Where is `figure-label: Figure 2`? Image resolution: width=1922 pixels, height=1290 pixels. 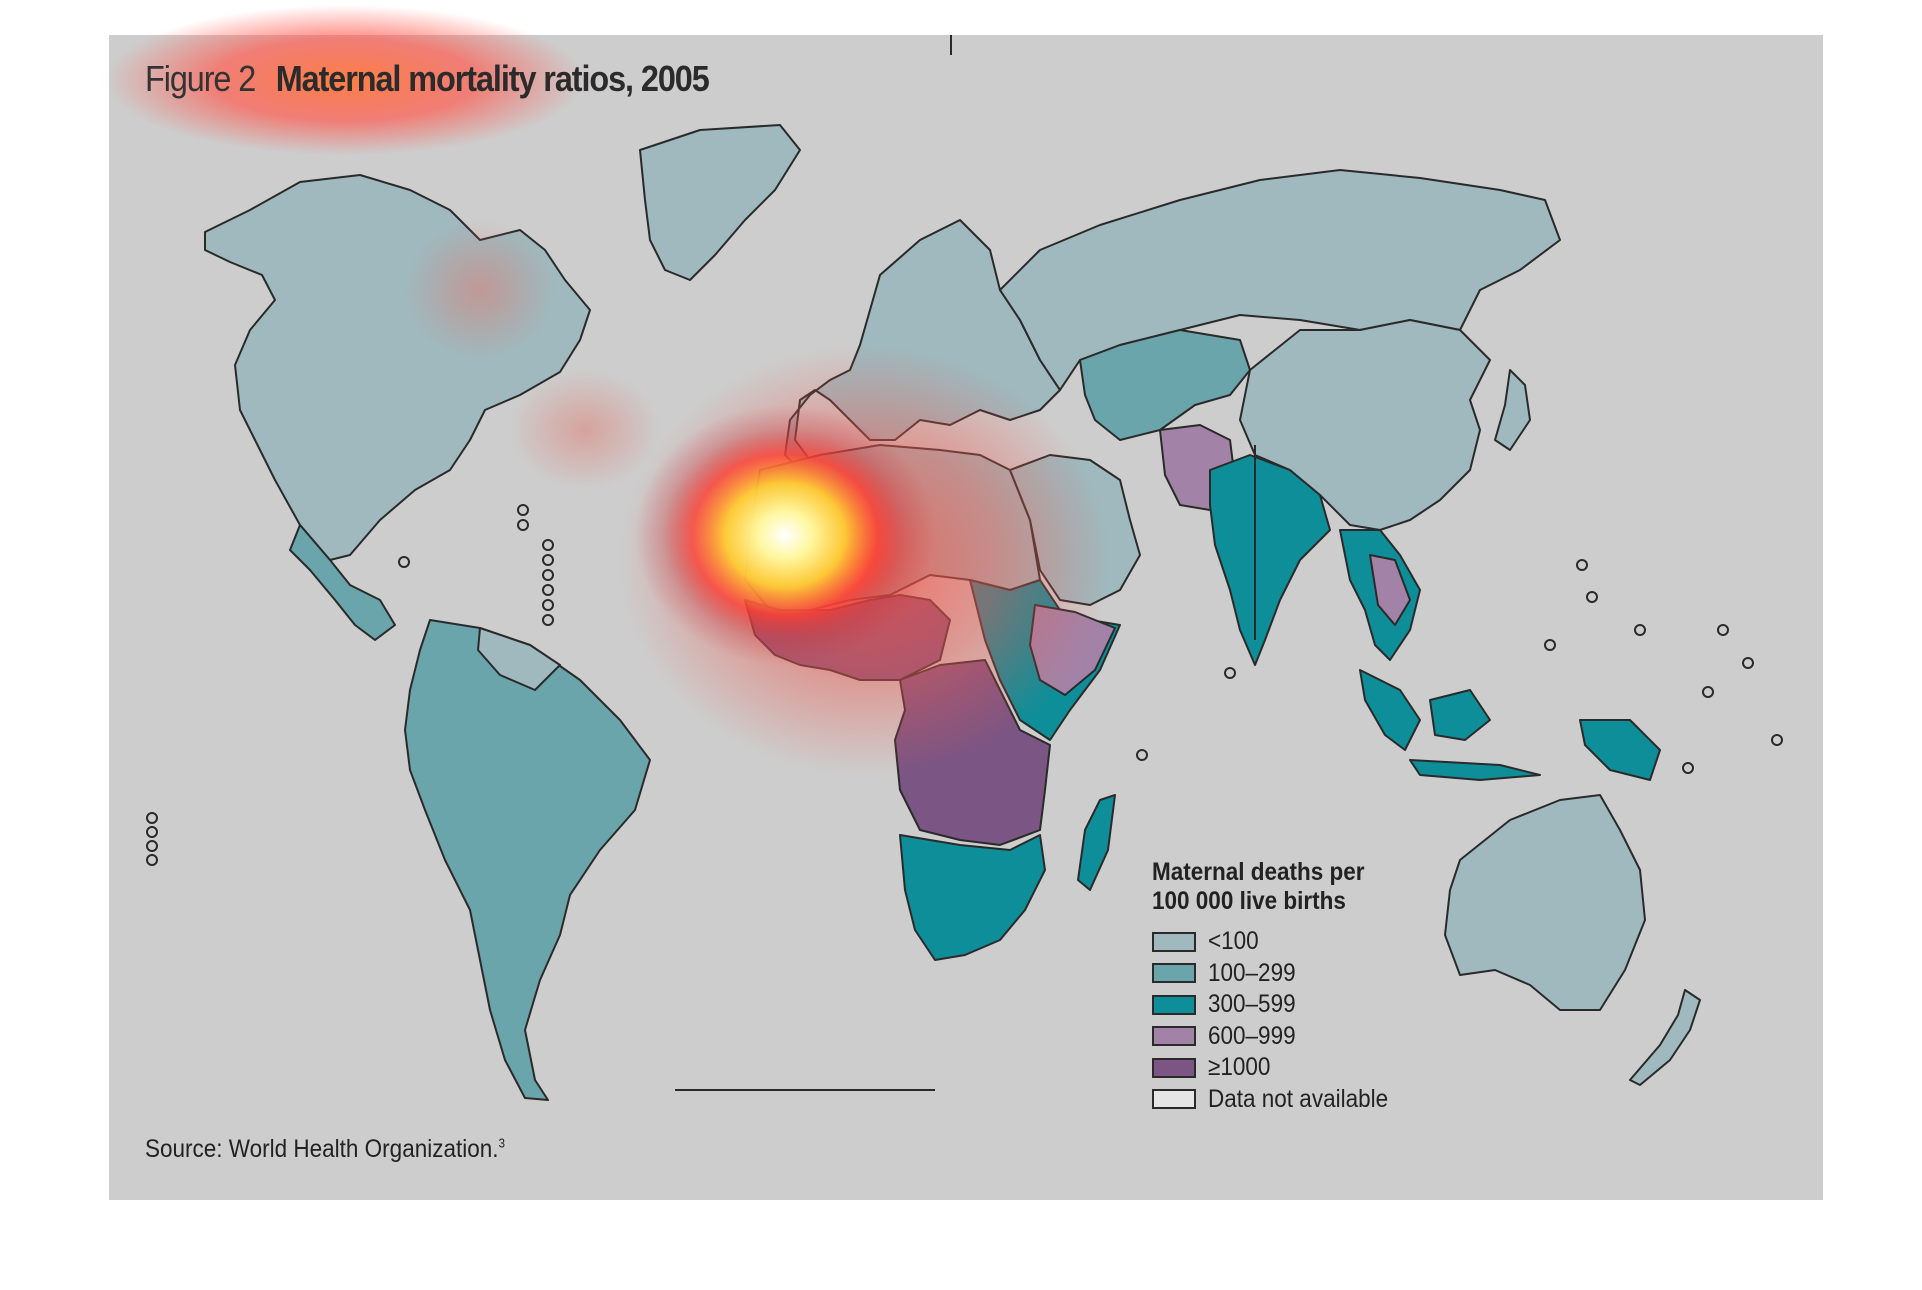 figure-label: Figure 2 is located at coordinates (200, 78).